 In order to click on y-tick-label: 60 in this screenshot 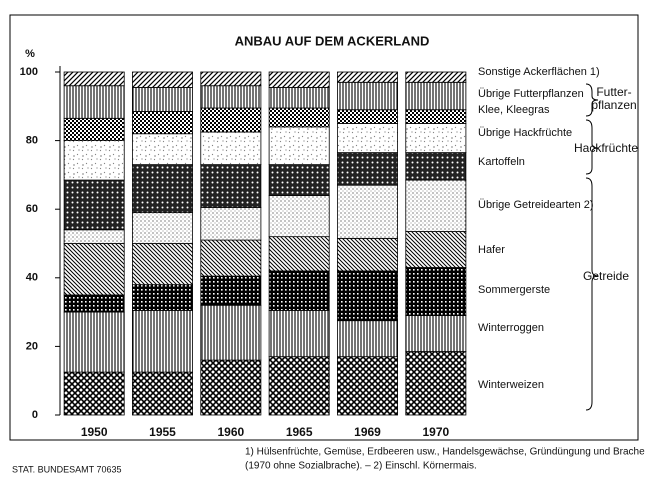, I will do `click(32, 209)`.